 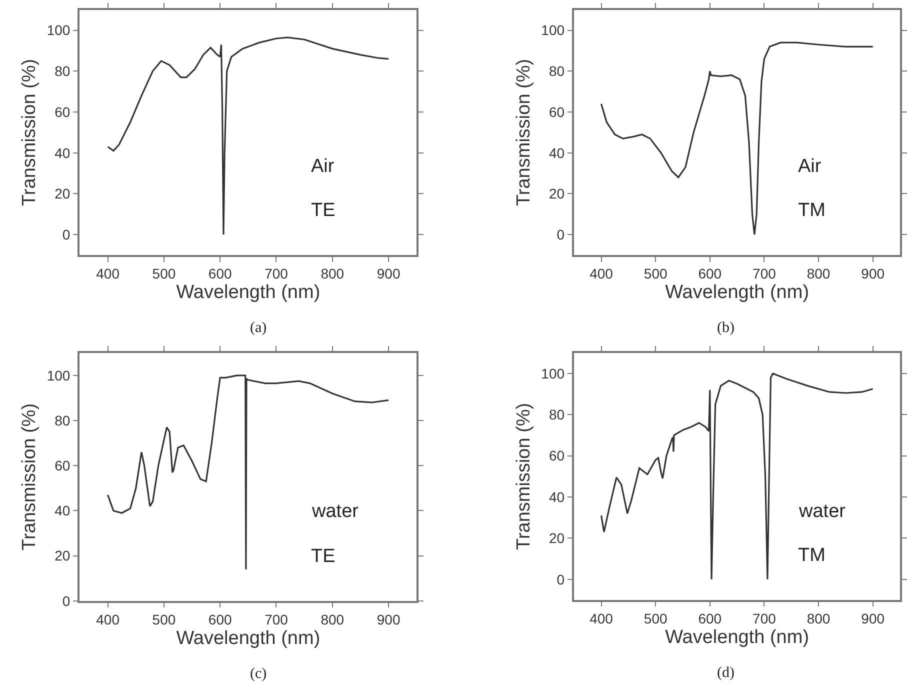 I want to click on text: (d), so click(x=725, y=673).